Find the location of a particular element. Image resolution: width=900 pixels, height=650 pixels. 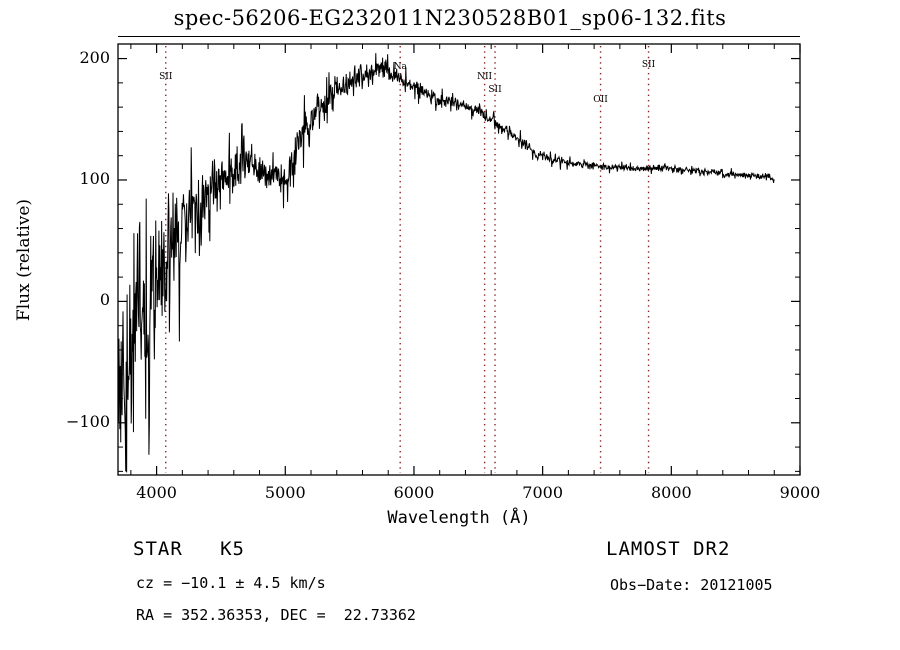

cz-text: cz = −10.1 ± 4.5 km/s is located at coordinates (231, 583).